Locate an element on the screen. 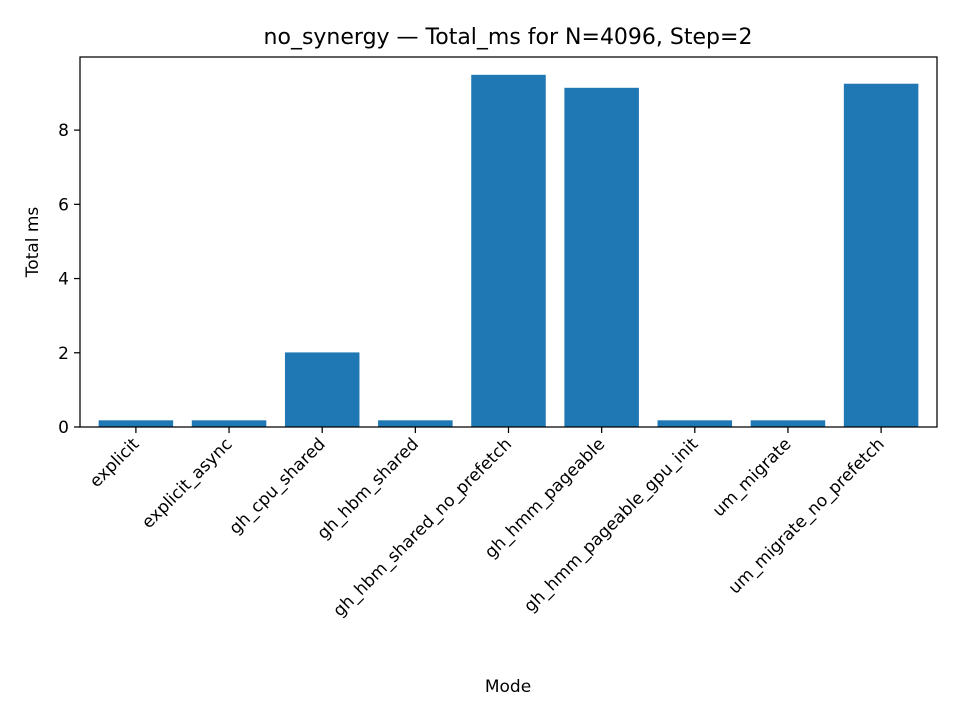  bar-gh-cpu-shared is located at coordinates (322, 389).